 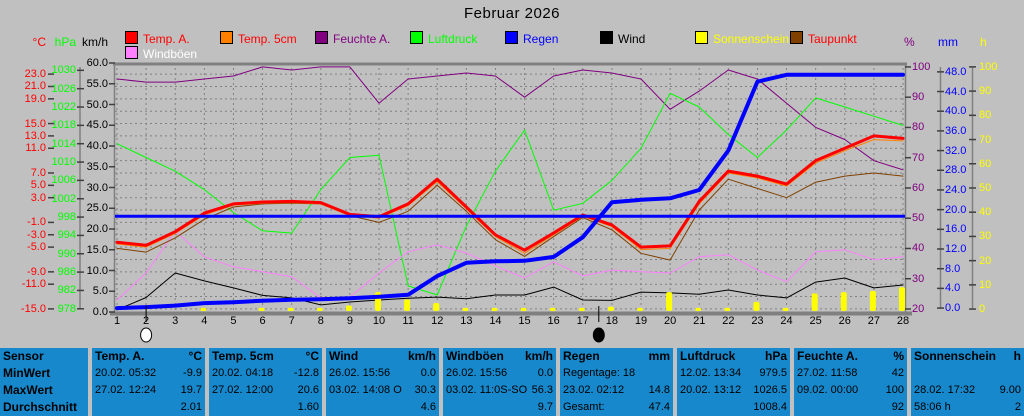 I want to click on legend-label: Windböen, so click(x=170, y=54).